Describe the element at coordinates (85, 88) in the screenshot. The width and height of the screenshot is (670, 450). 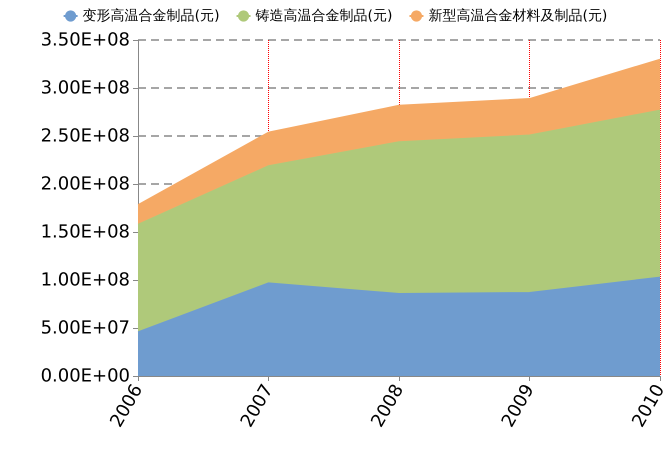
I see `y-tick-label: 3.00E+08` at that location.